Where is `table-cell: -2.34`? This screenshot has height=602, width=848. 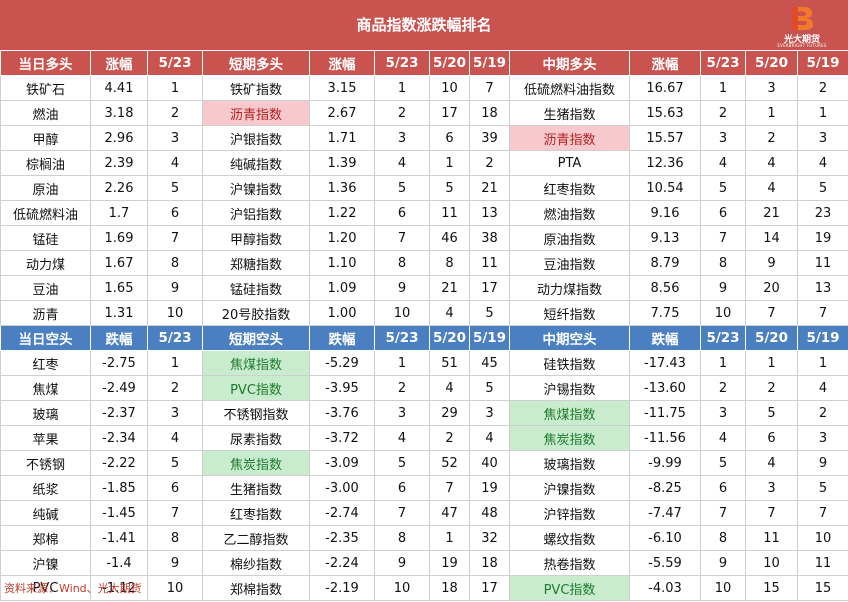
table-cell: -2.34 is located at coordinates (119, 438).